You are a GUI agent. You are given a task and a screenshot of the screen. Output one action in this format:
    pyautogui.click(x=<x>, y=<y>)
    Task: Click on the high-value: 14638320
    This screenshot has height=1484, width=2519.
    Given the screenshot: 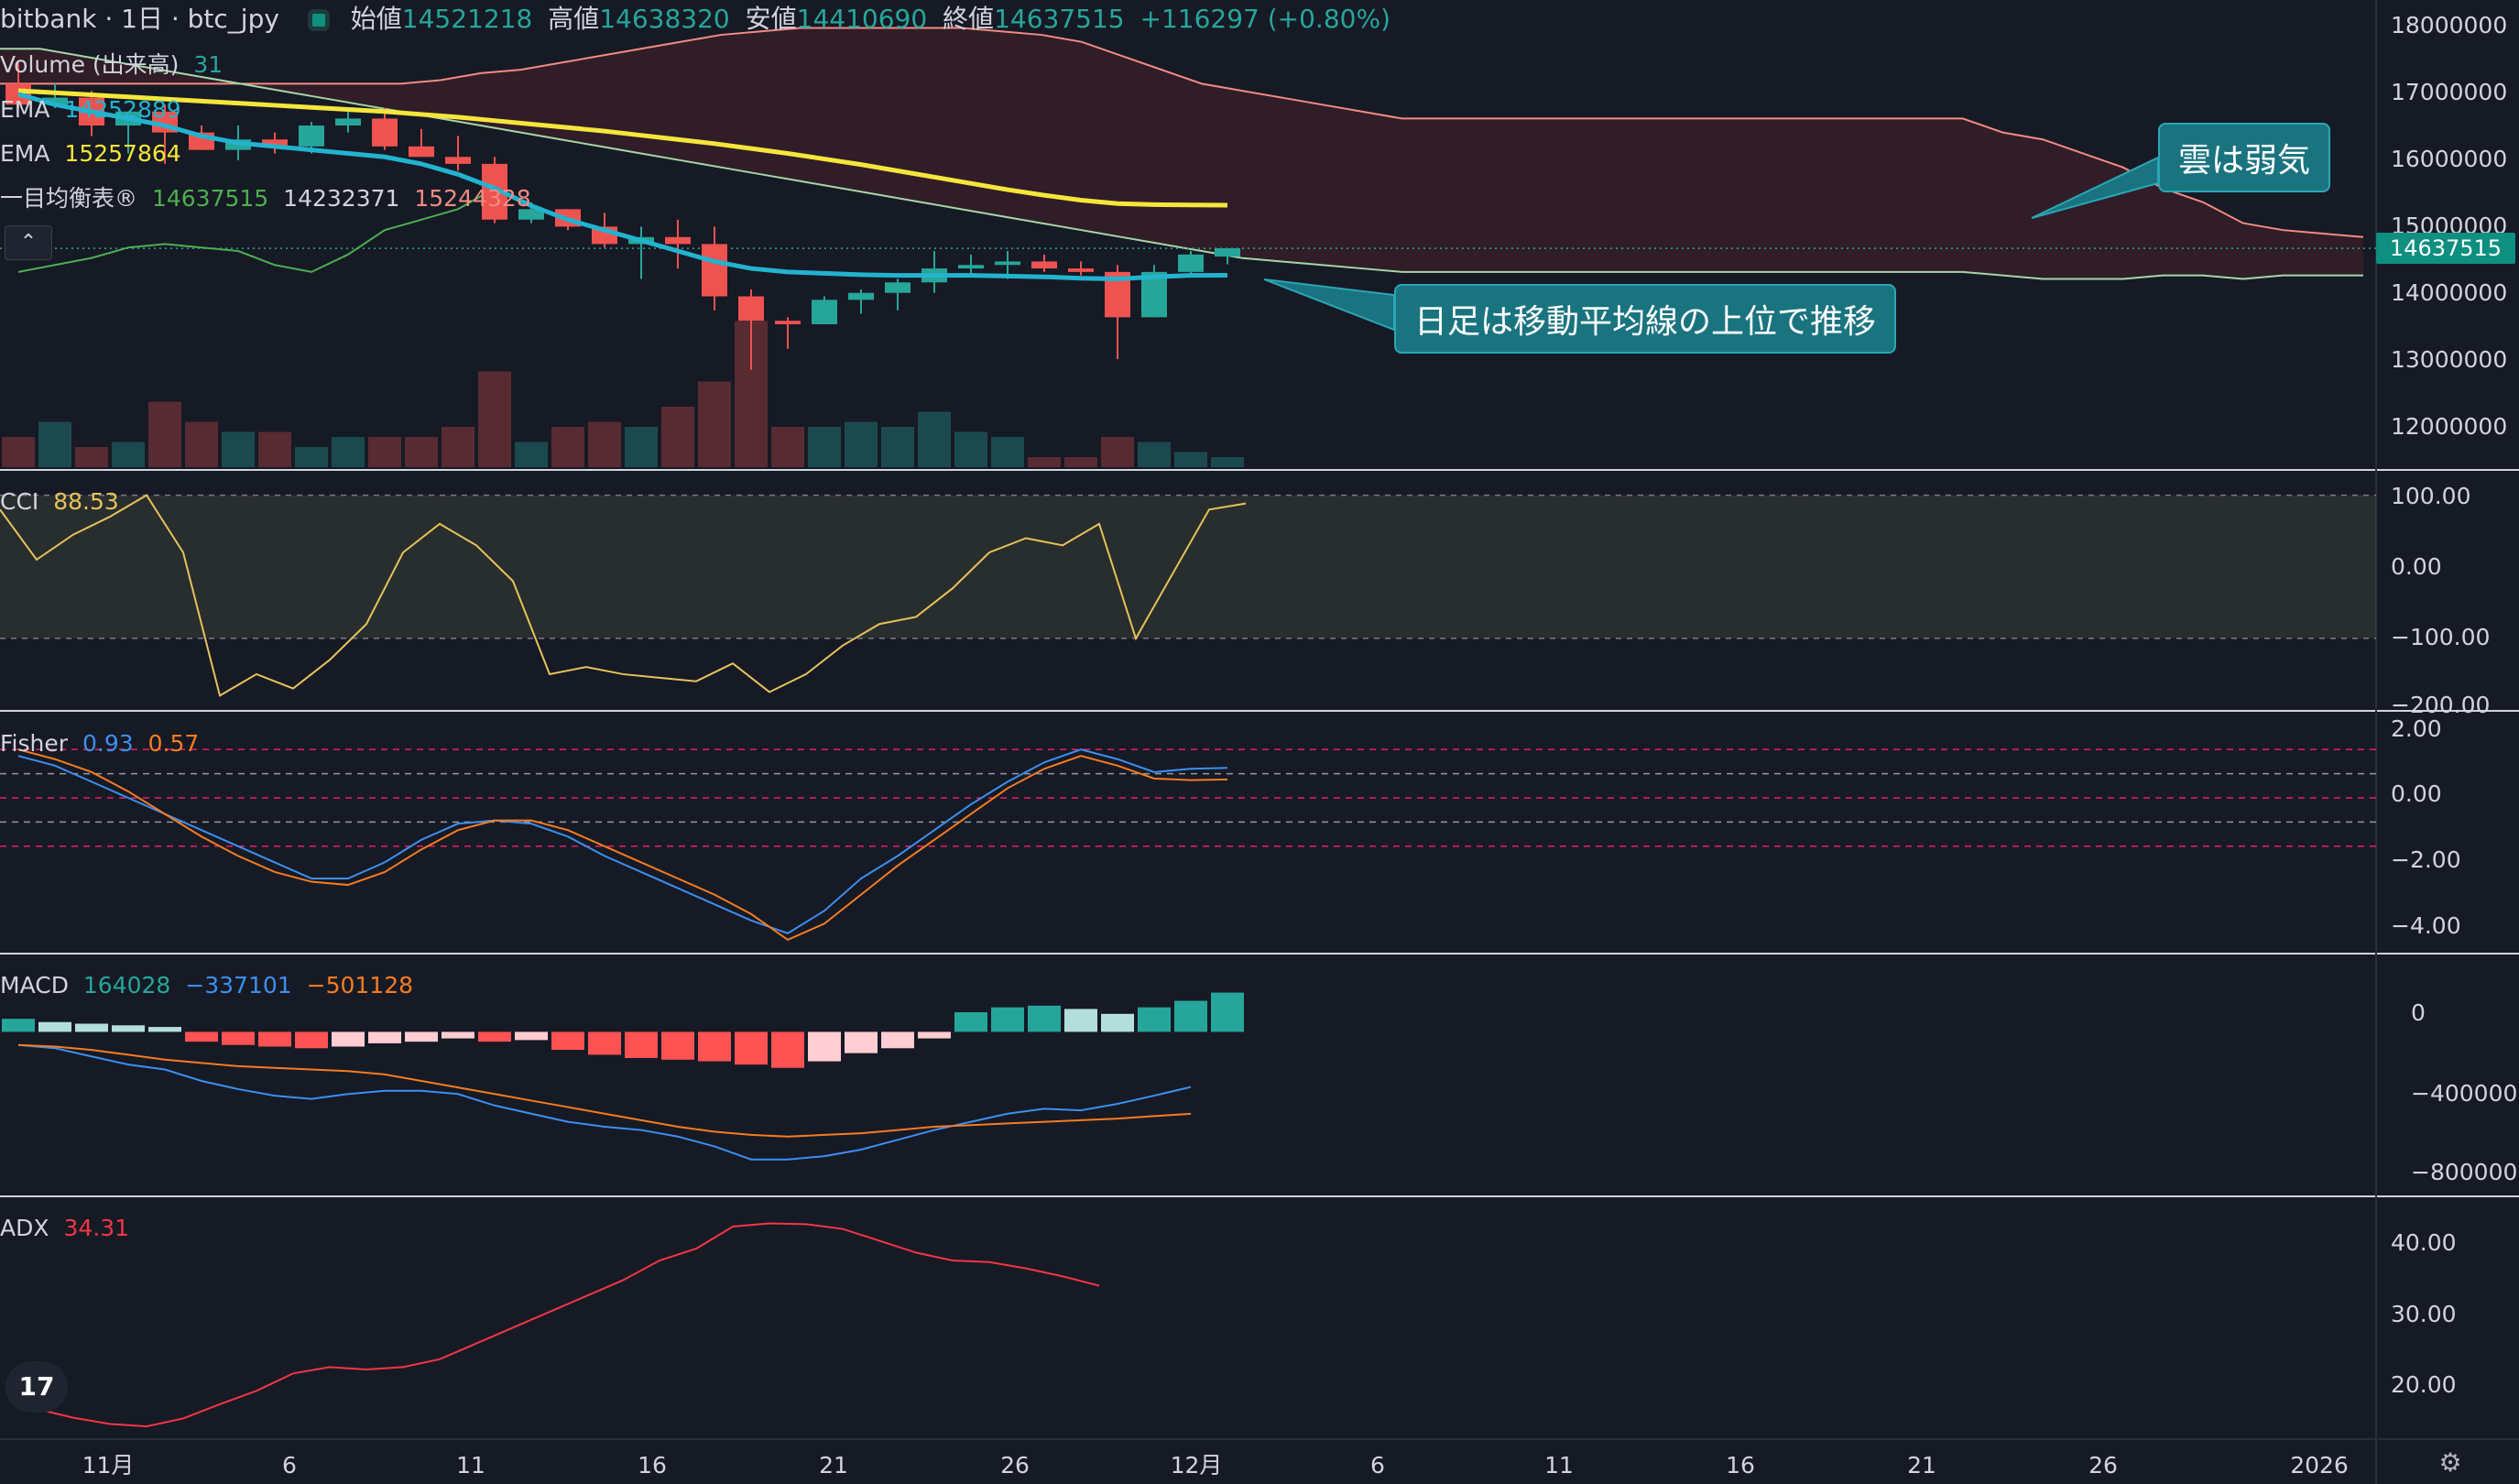 What is the action you would take?
    pyautogui.click(x=665, y=19)
    